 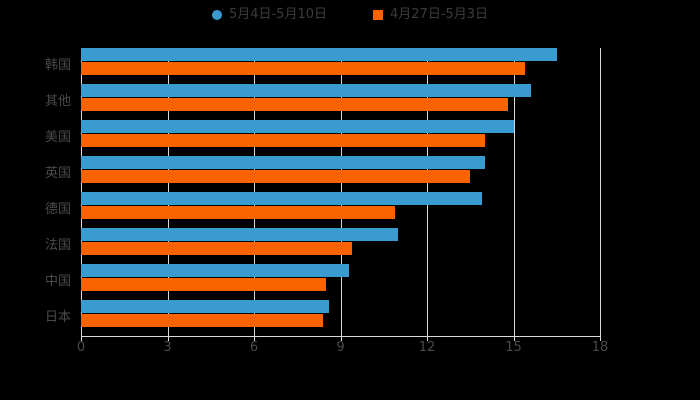 I want to click on y-axis-label: 其他, so click(x=57, y=101).